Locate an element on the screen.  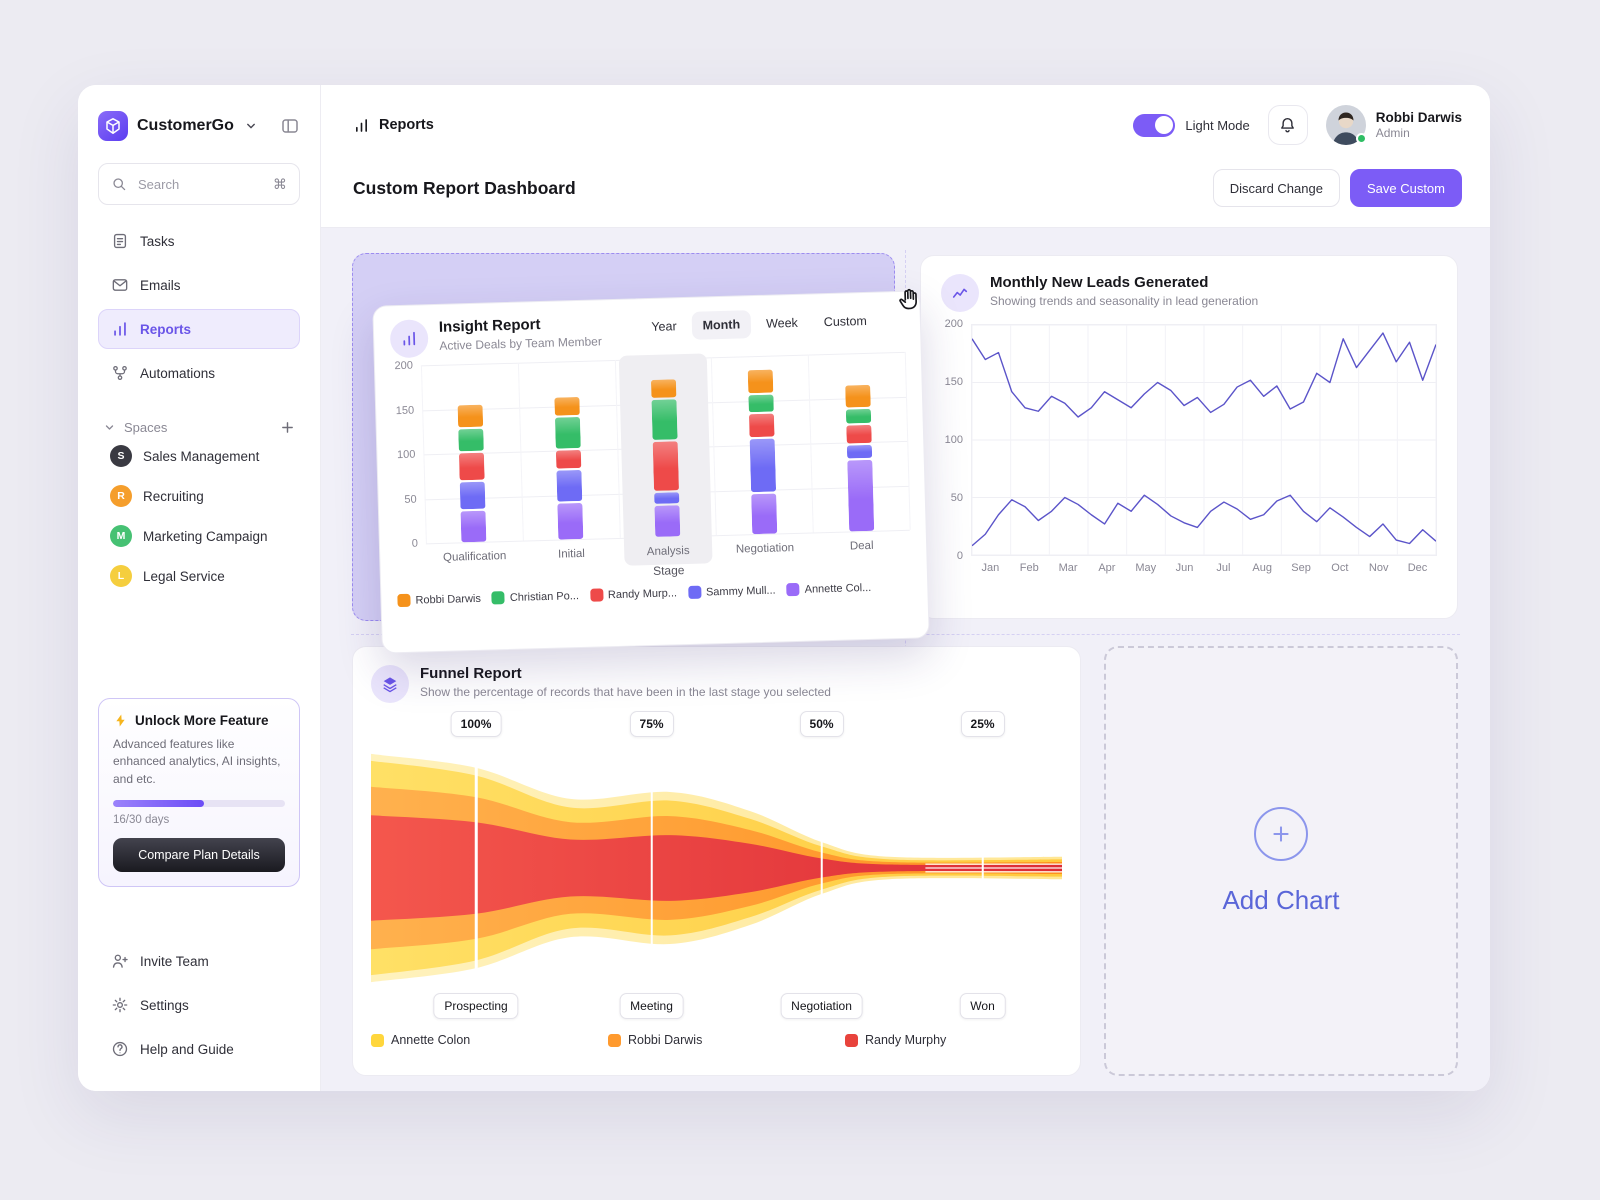
collapse-sidebar-button is located at coordinates (290, 126).